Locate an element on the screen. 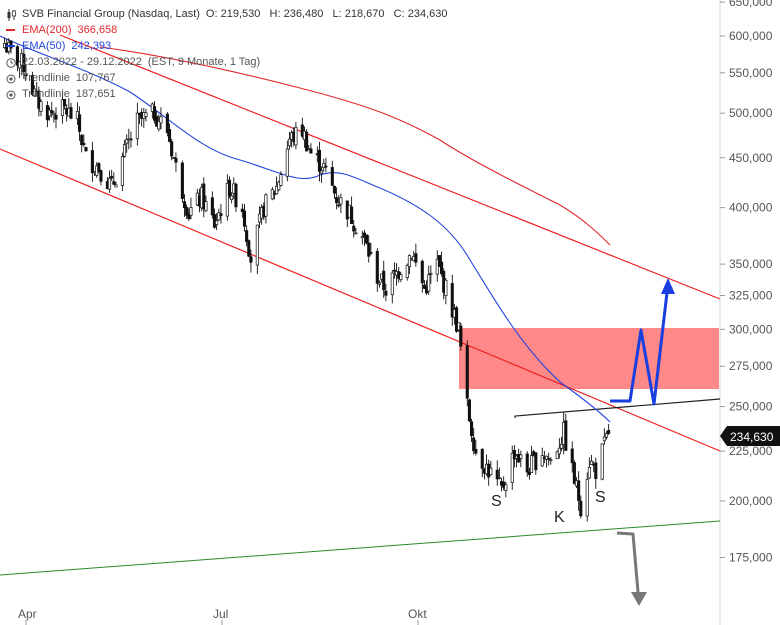  last-price-value: 234,630 is located at coordinates (752, 437).